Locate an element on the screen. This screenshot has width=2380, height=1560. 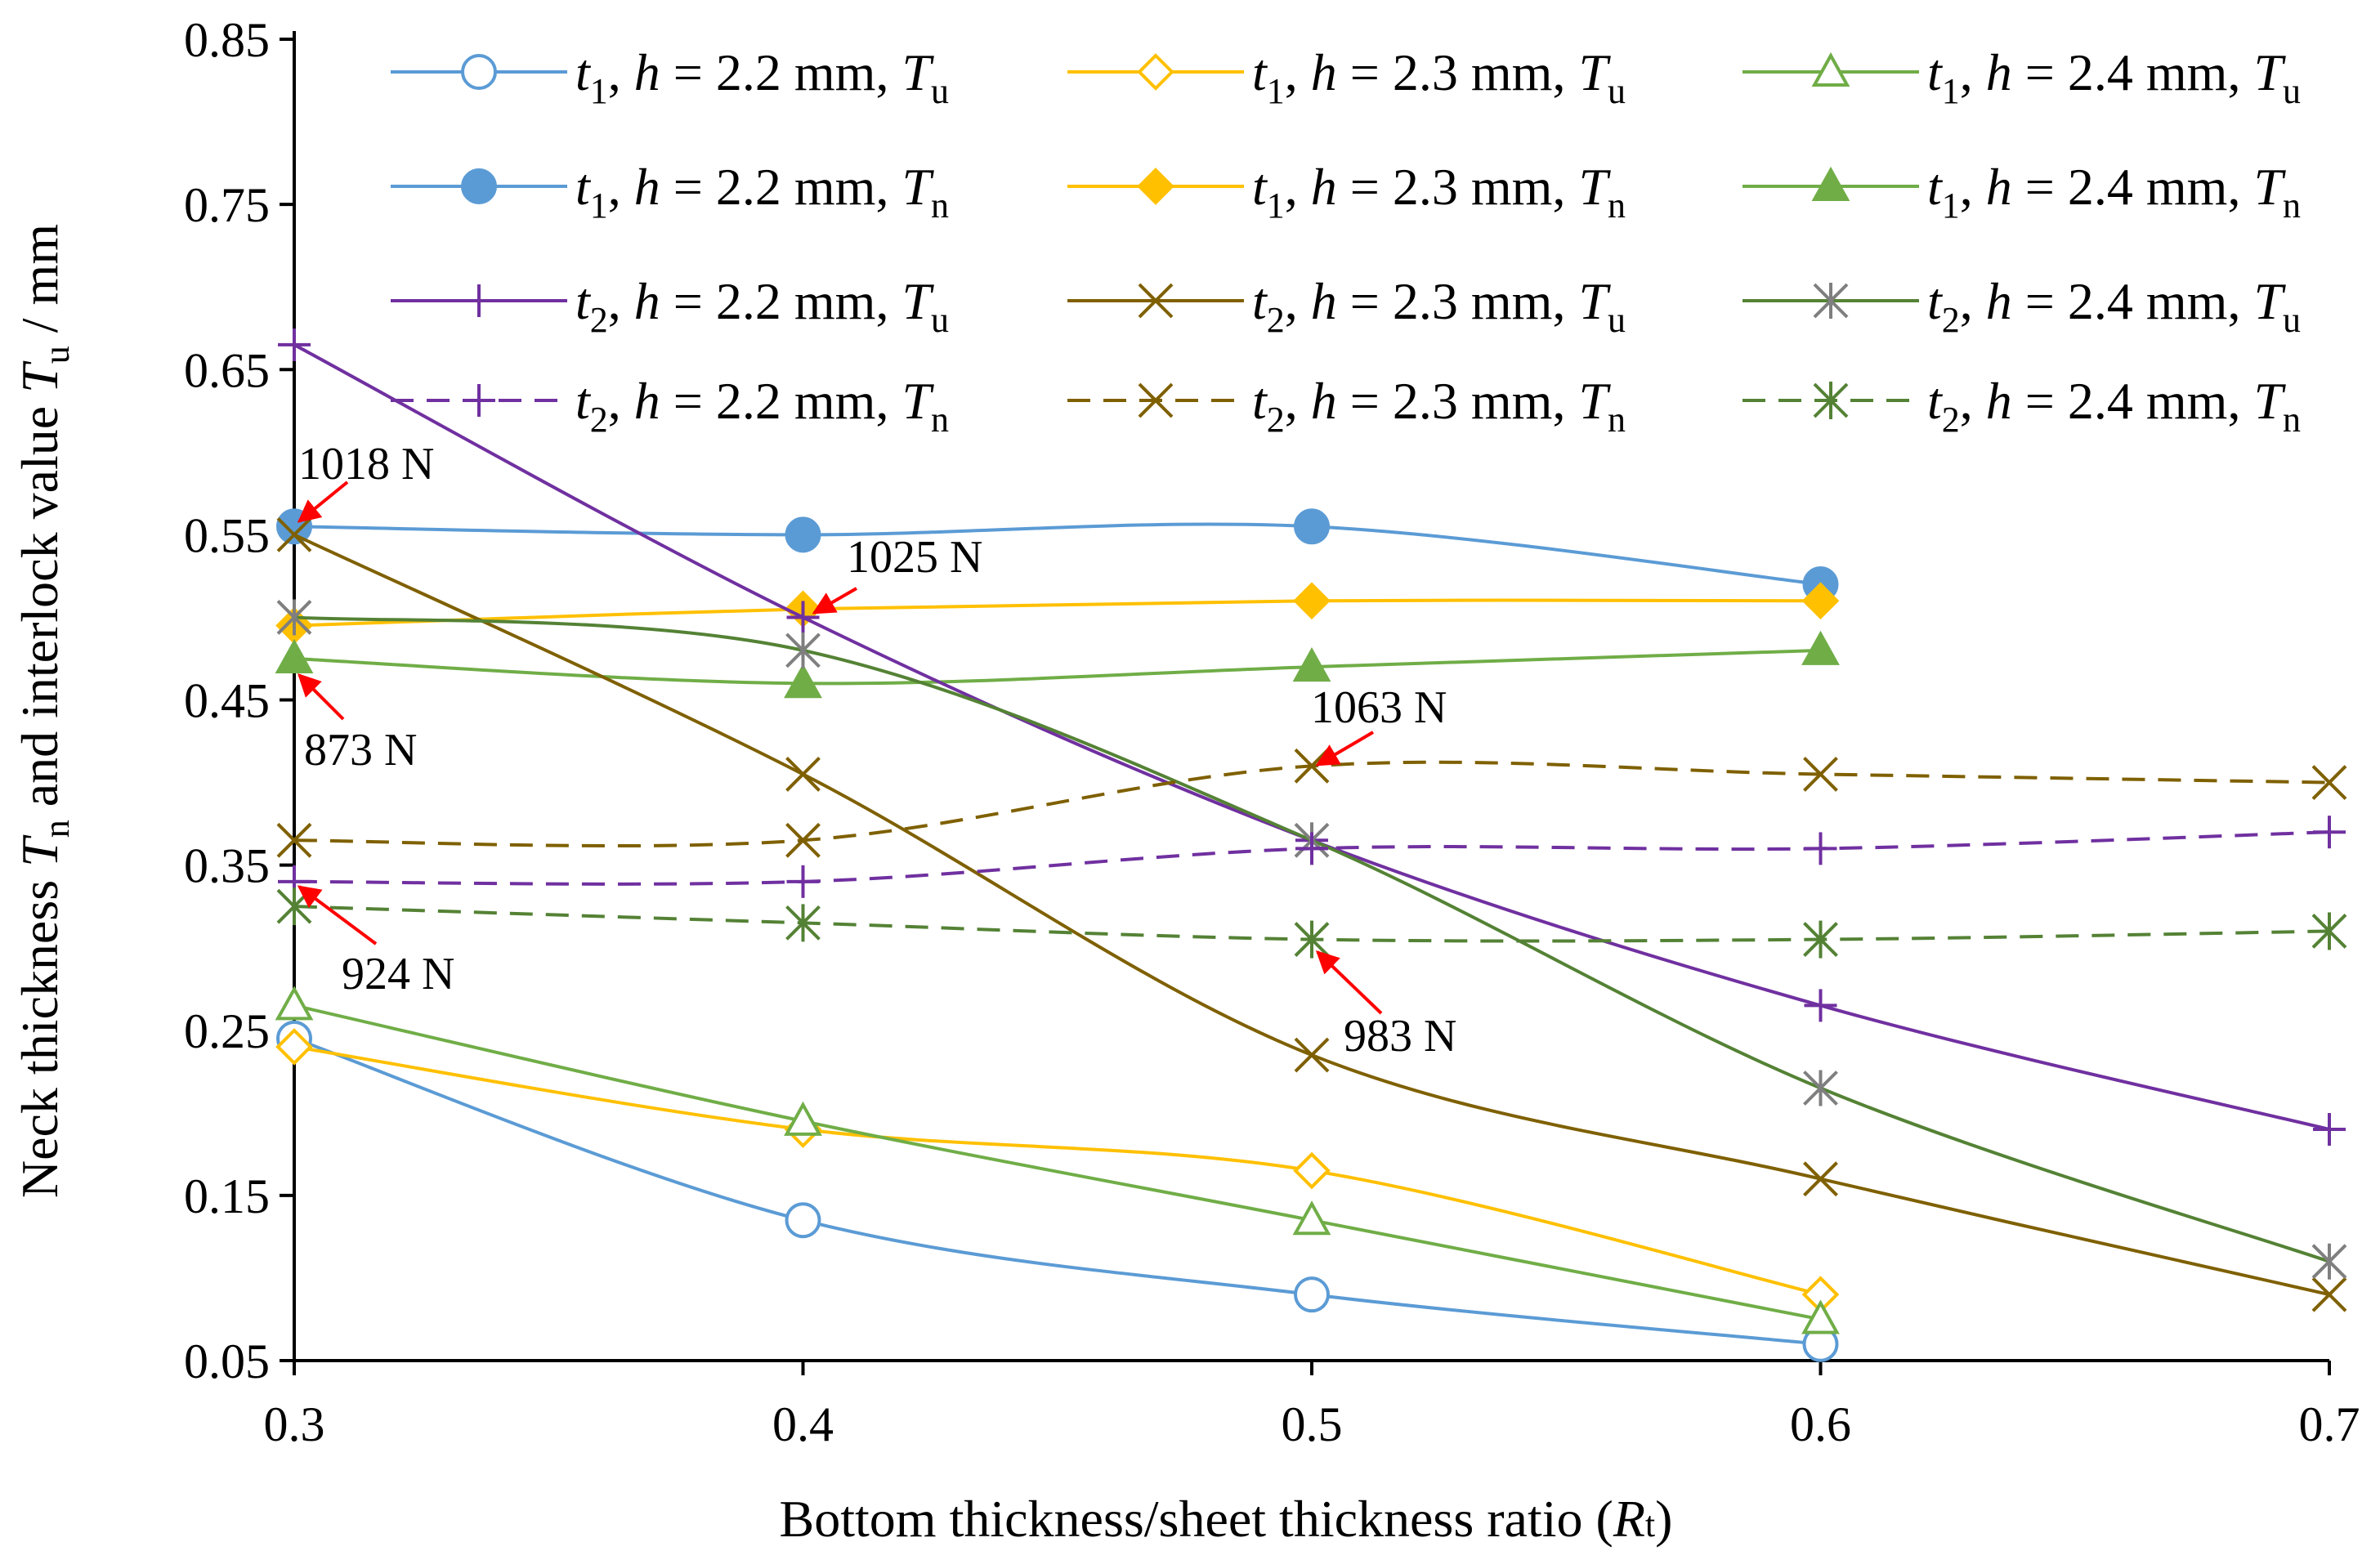
series-line-t1-h-2-3-mm-tn is located at coordinates (1057, 613).